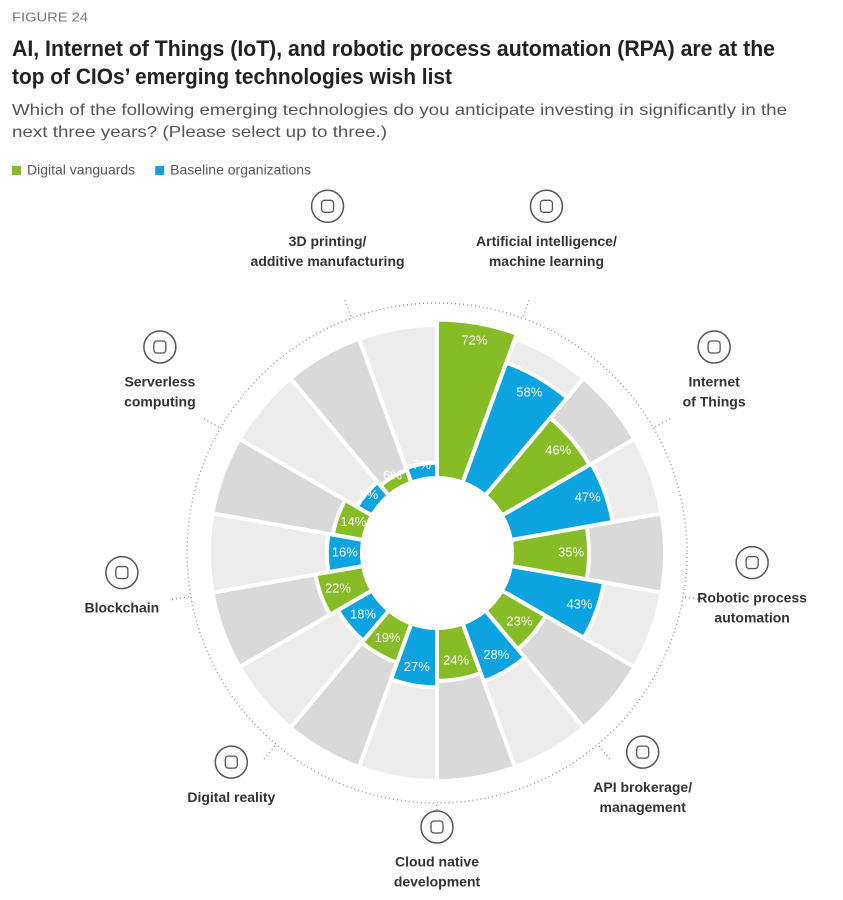 The image size is (843, 900). I want to click on category-label: Digital reality, so click(231, 797).